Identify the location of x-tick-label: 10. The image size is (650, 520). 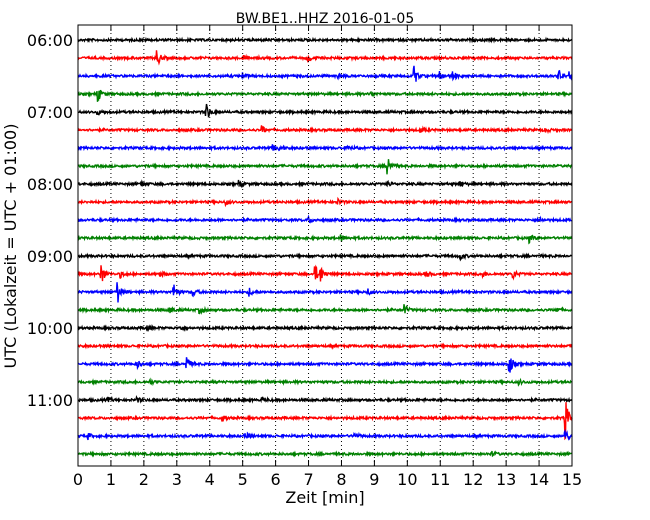
(407, 479).